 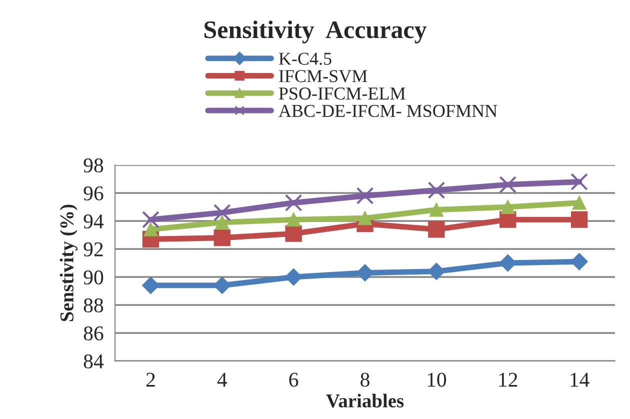 I want to click on legend-label: K-C4.5, so click(x=305, y=58).